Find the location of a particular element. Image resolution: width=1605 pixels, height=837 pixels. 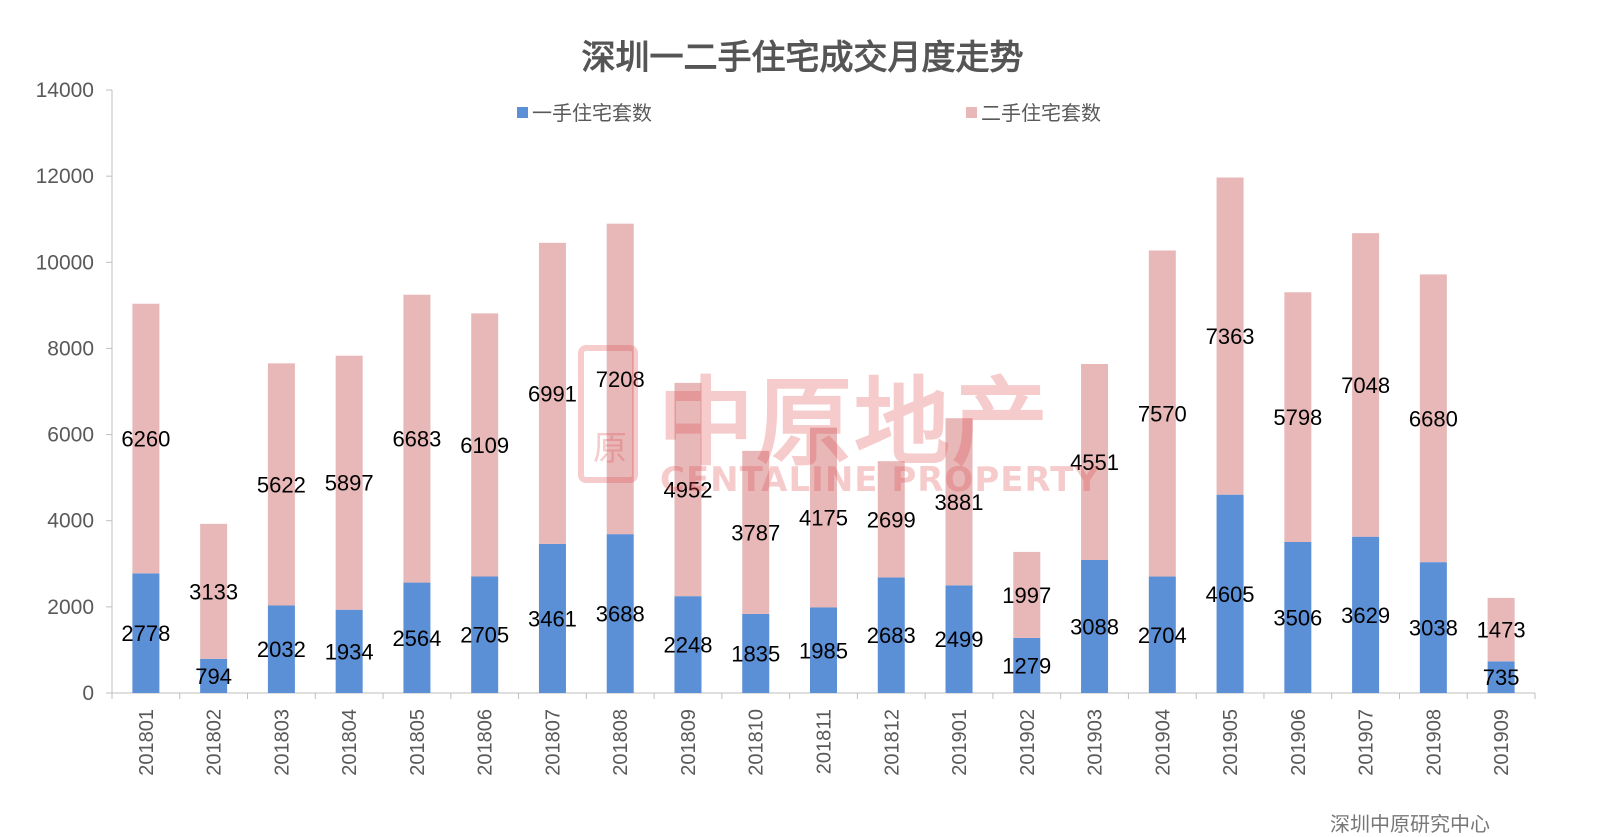

data-label-second-hand-201909: 1473 is located at coordinates (1501, 630).